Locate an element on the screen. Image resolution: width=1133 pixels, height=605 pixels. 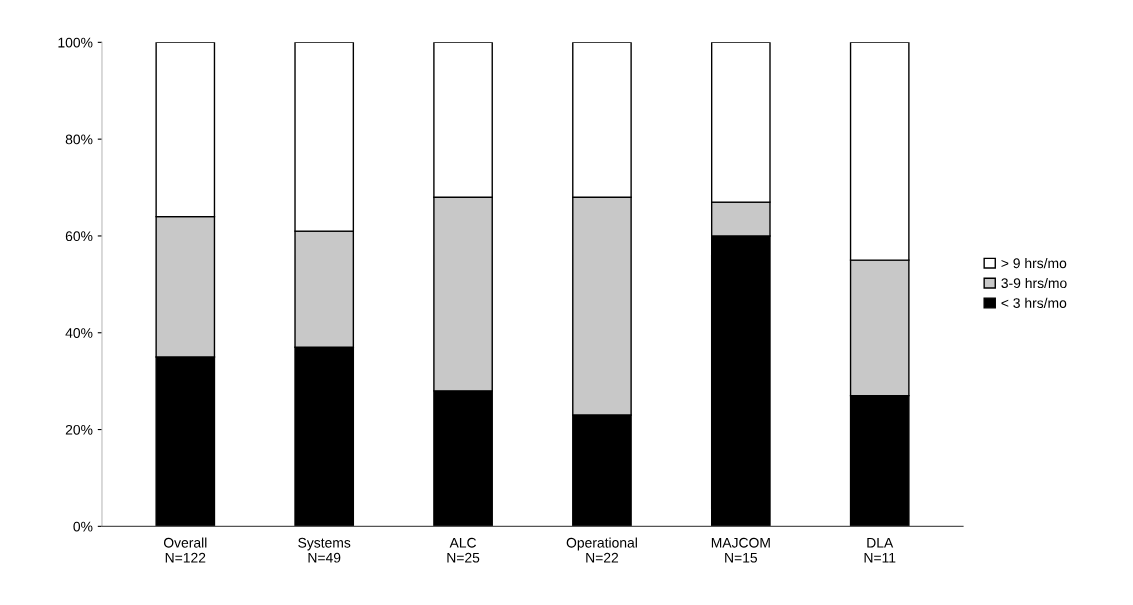
legend-label: < 3 hrs/mo is located at coordinates (1034, 302).